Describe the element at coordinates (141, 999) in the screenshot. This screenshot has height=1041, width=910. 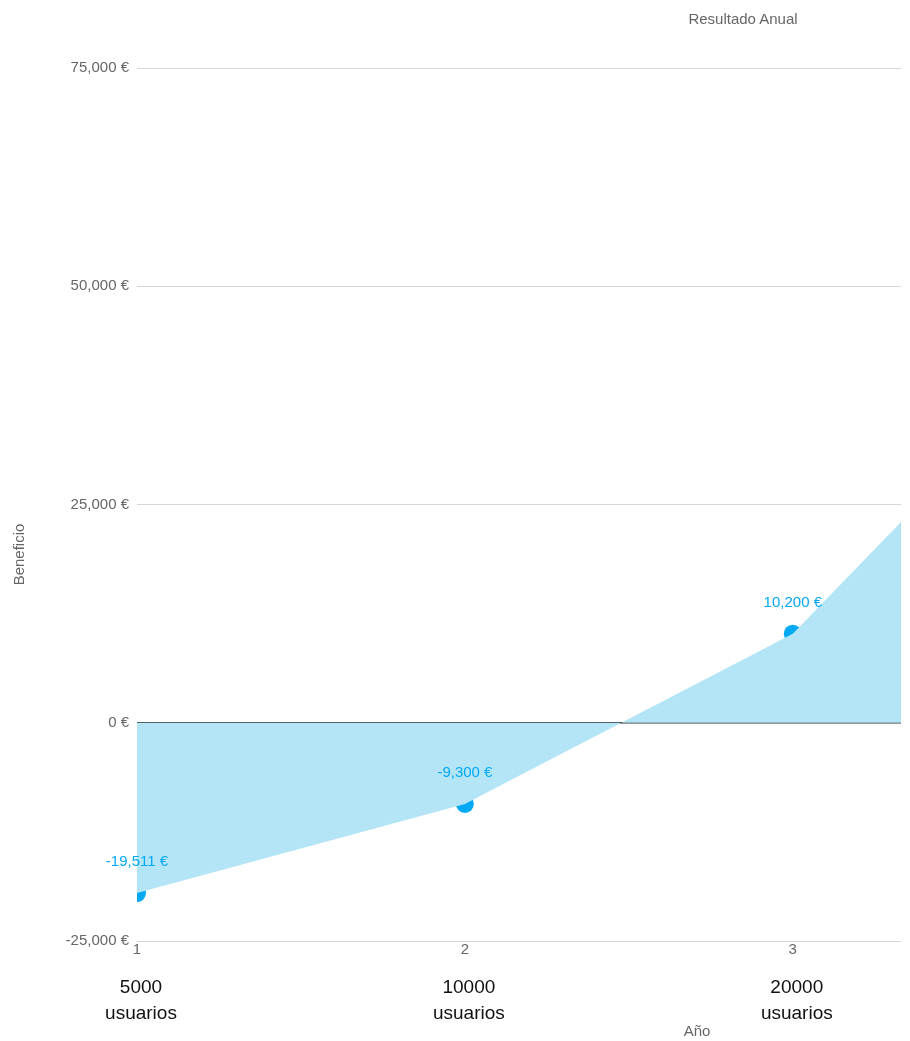
I see `text: 5000 usuarios` at that location.